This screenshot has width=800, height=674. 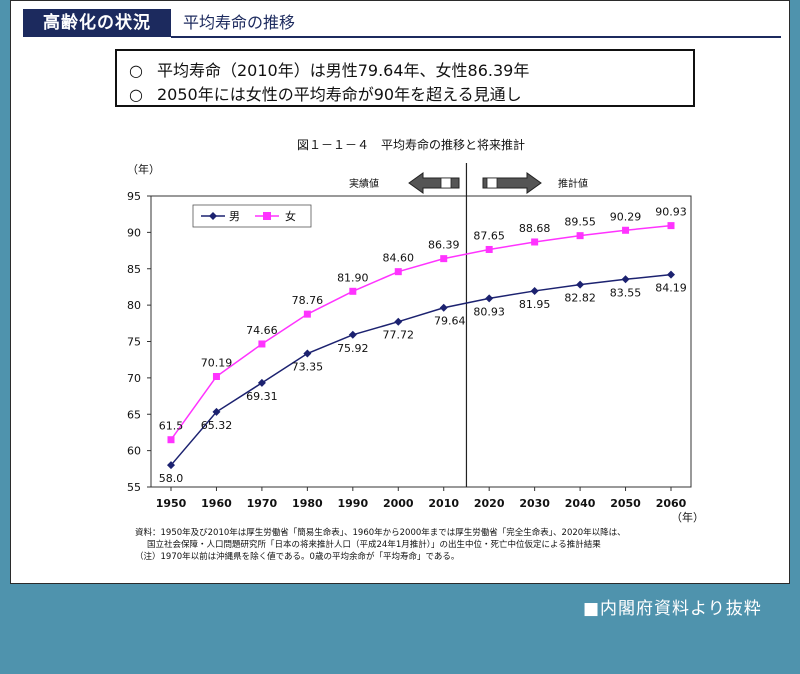 What do you see at coordinates (580, 222) in the screenshot?
I see `data-label: 89.55` at bounding box center [580, 222].